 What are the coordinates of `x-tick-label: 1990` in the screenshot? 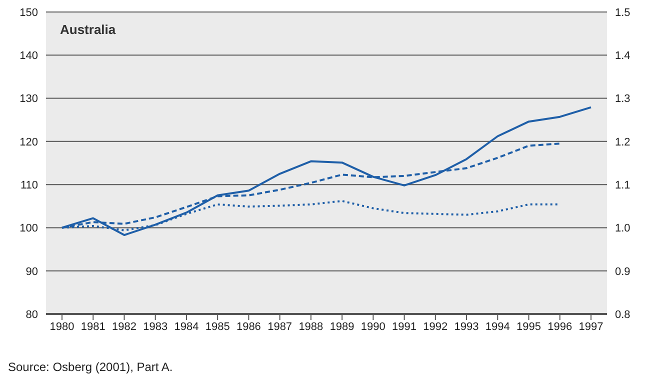 It's located at (373, 326).